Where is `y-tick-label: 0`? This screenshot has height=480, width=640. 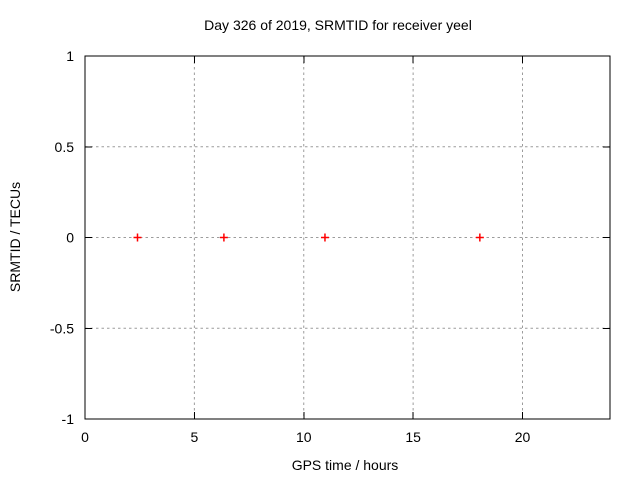
y-tick-label: 0 is located at coordinates (70, 238).